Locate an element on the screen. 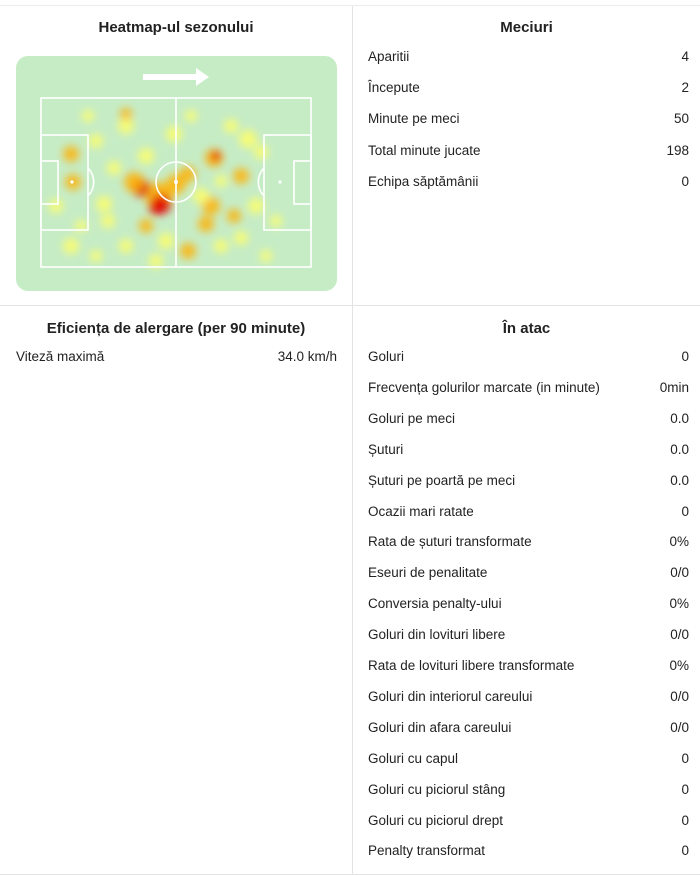  attack-stat-row: Eseuri de penalitate 0/0 is located at coordinates (528, 572).